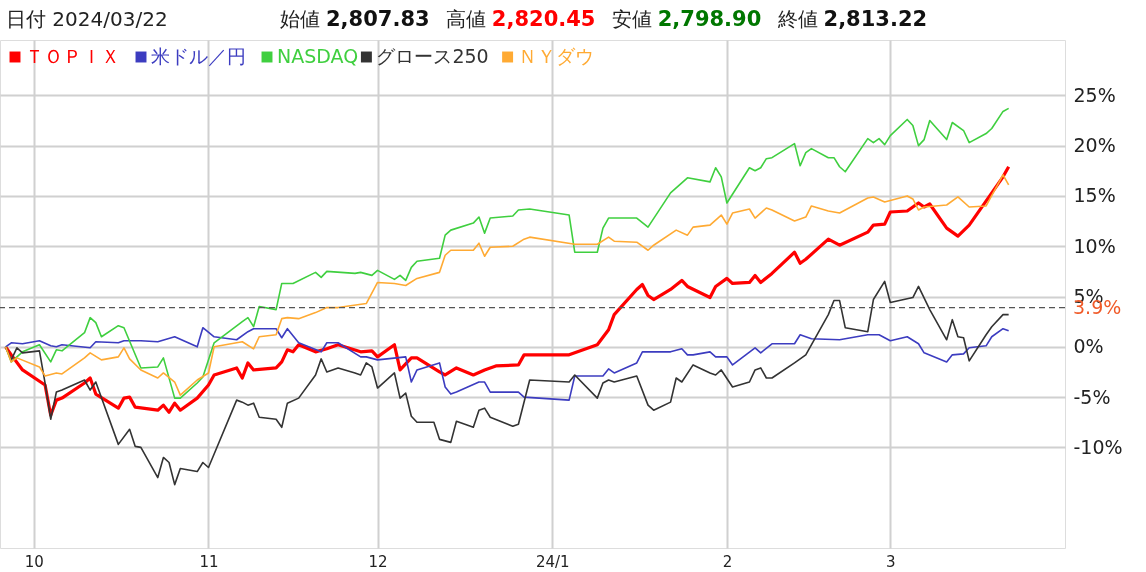 The height and width of the screenshot is (572, 1146). Describe the element at coordinates (1094, 94) in the screenshot. I see `y-tick-label: 25%` at that location.